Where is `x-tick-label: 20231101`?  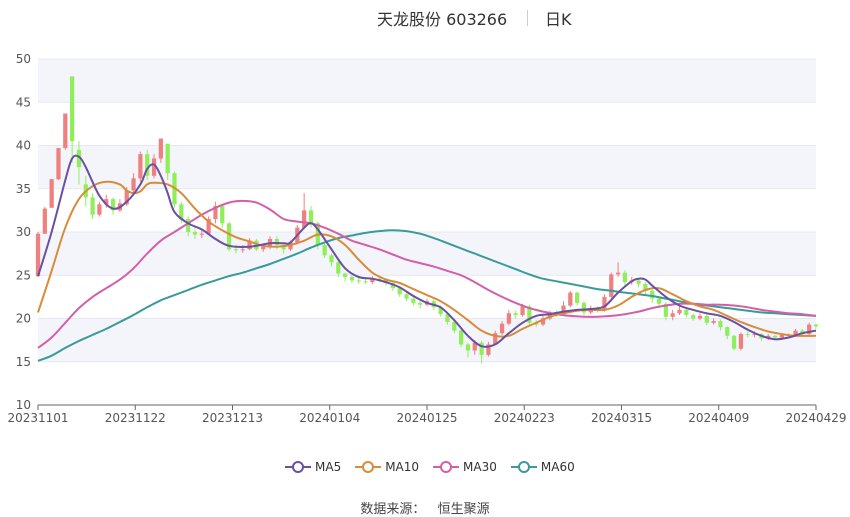 x-tick-label: 20231101 is located at coordinates (37, 418).